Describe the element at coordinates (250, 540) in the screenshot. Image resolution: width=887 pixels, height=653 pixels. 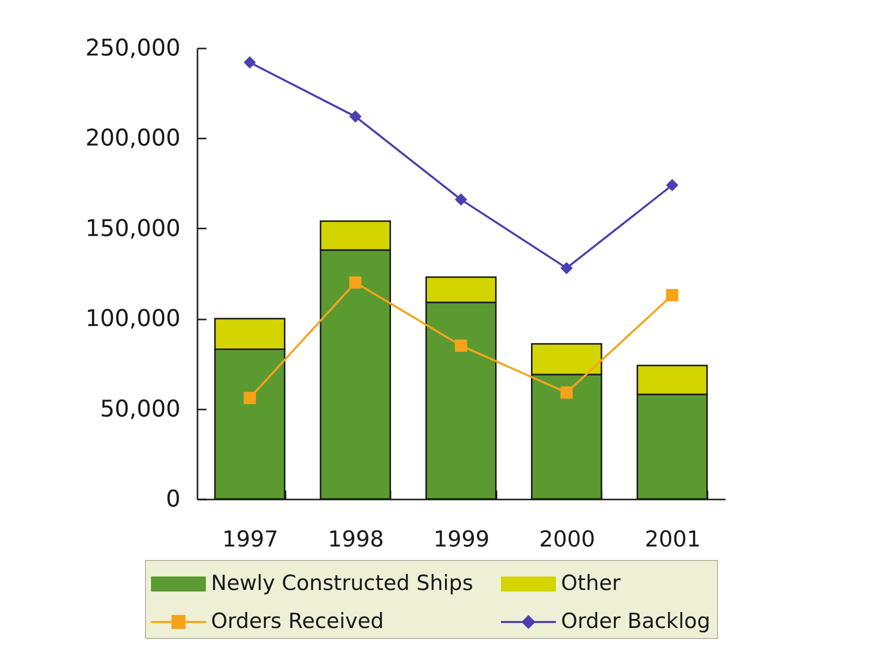
I see `x-tick-label: 1997` at that location.